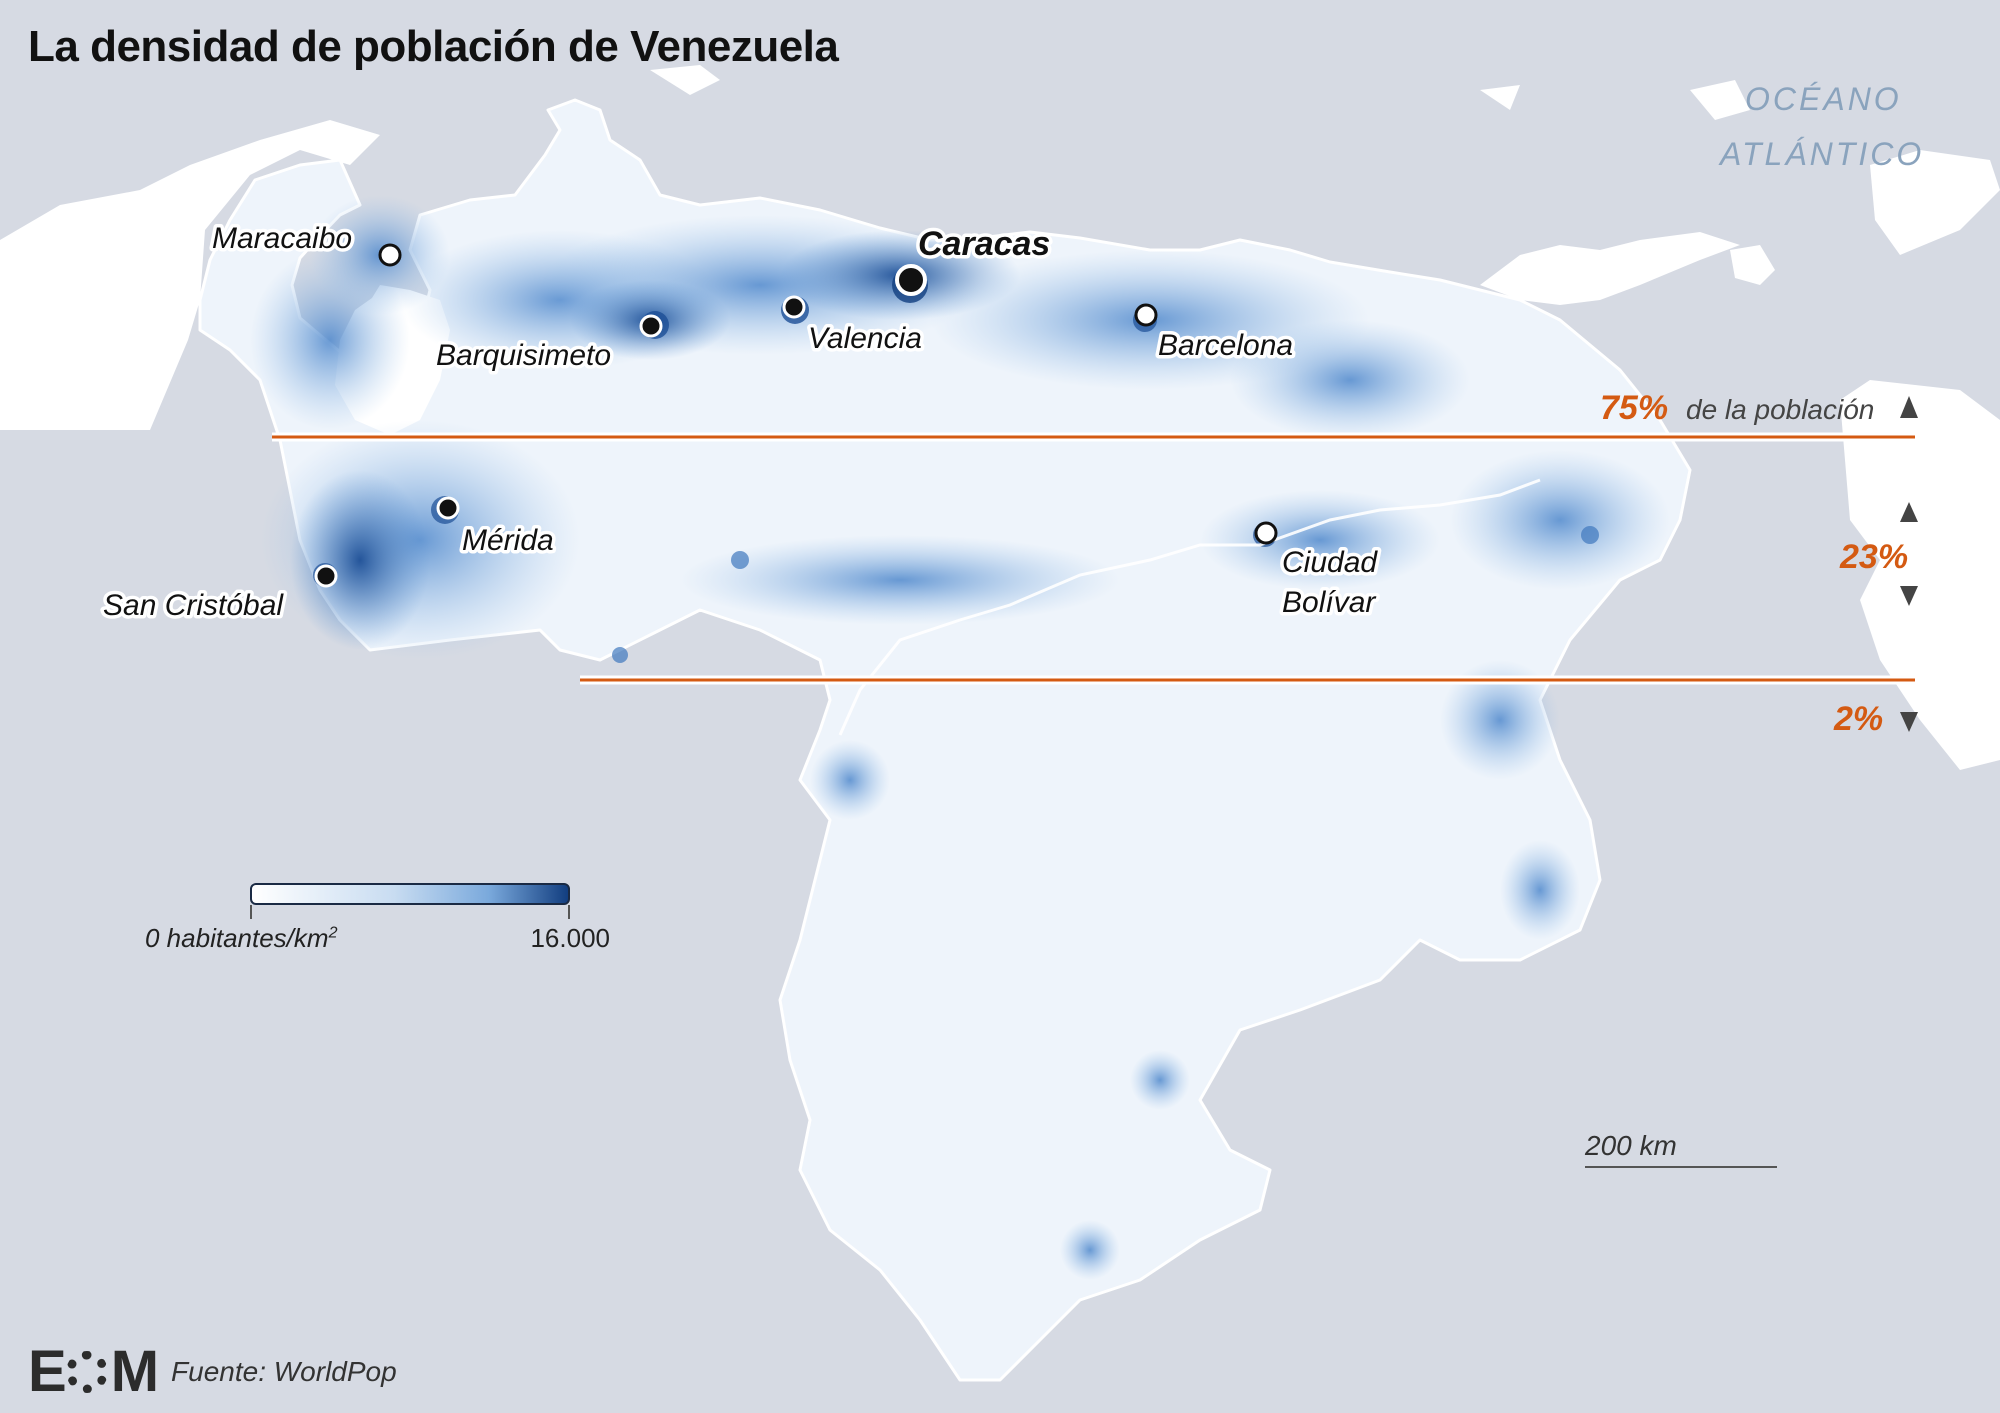 The width and height of the screenshot is (2000, 1413). Describe the element at coordinates (433, 46) in the screenshot. I see `page-title: La densidad de población de Venezuela` at that location.